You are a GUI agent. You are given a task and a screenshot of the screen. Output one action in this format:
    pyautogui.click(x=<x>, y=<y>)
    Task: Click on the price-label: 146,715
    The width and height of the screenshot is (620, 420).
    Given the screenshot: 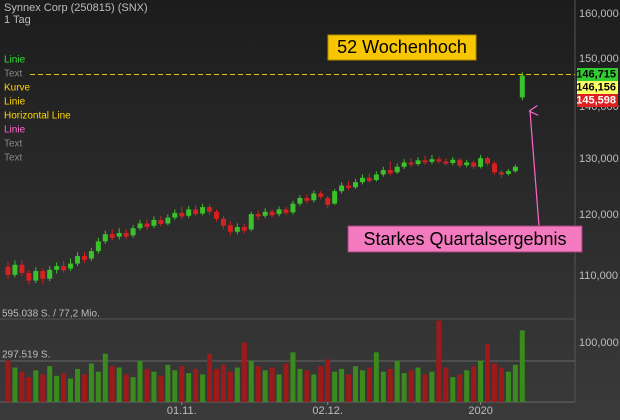 What is the action you would take?
    pyautogui.click(x=596, y=74)
    